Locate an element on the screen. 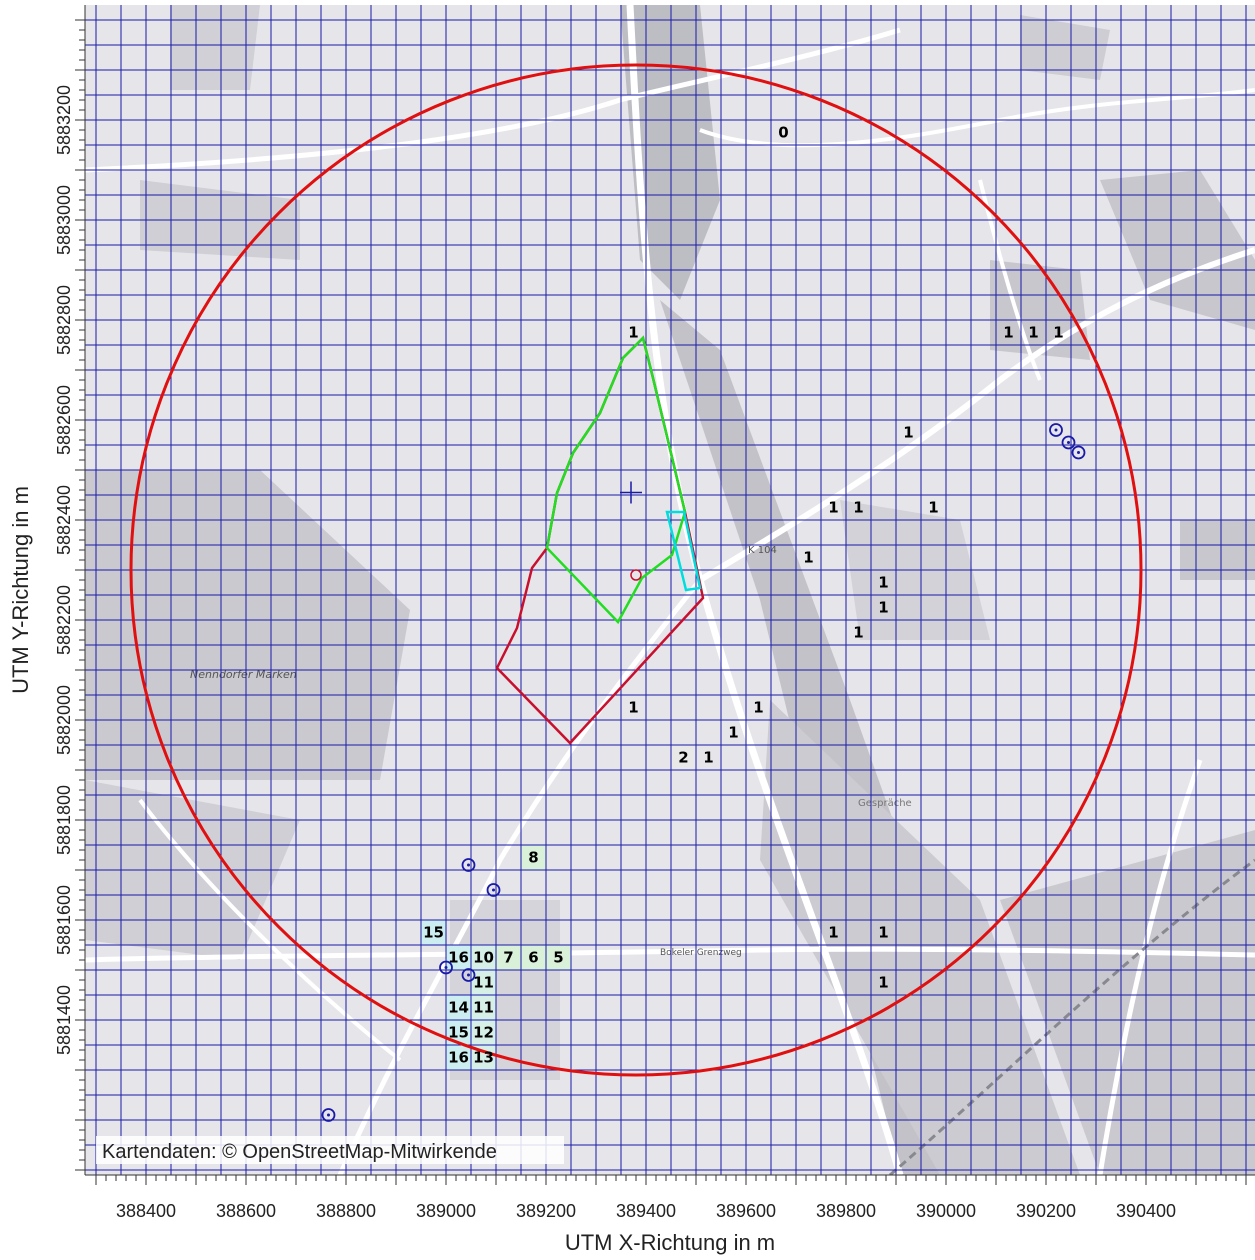  source-point-marker is located at coordinates (636, 575).